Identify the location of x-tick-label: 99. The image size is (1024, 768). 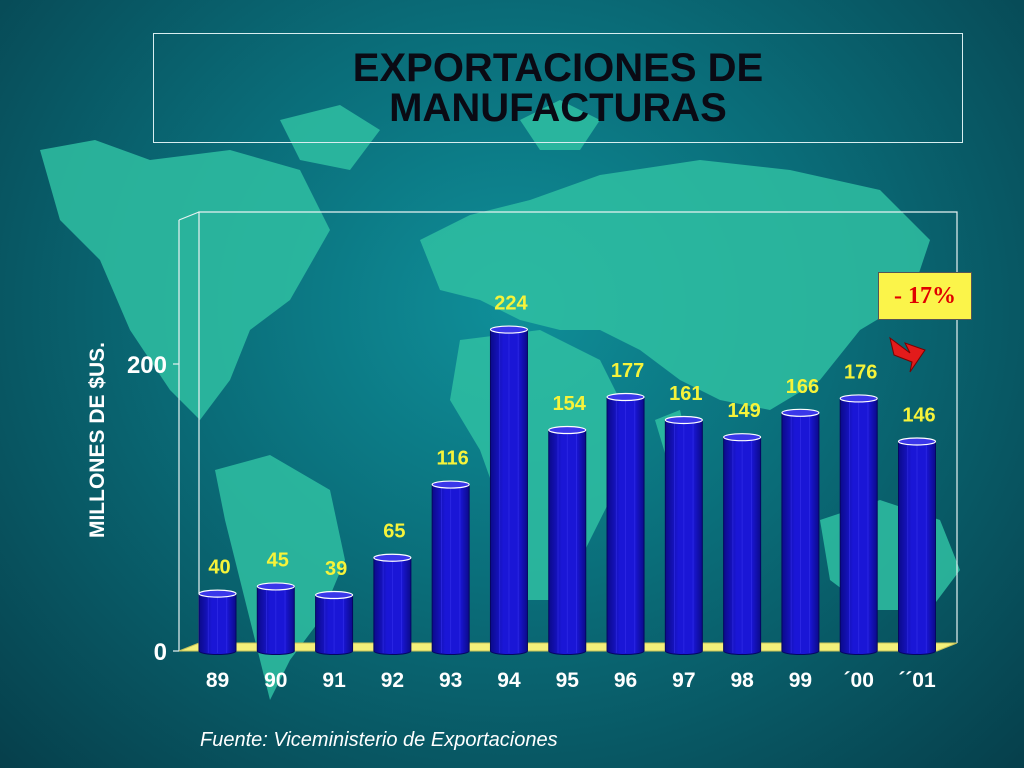
(800, 680).